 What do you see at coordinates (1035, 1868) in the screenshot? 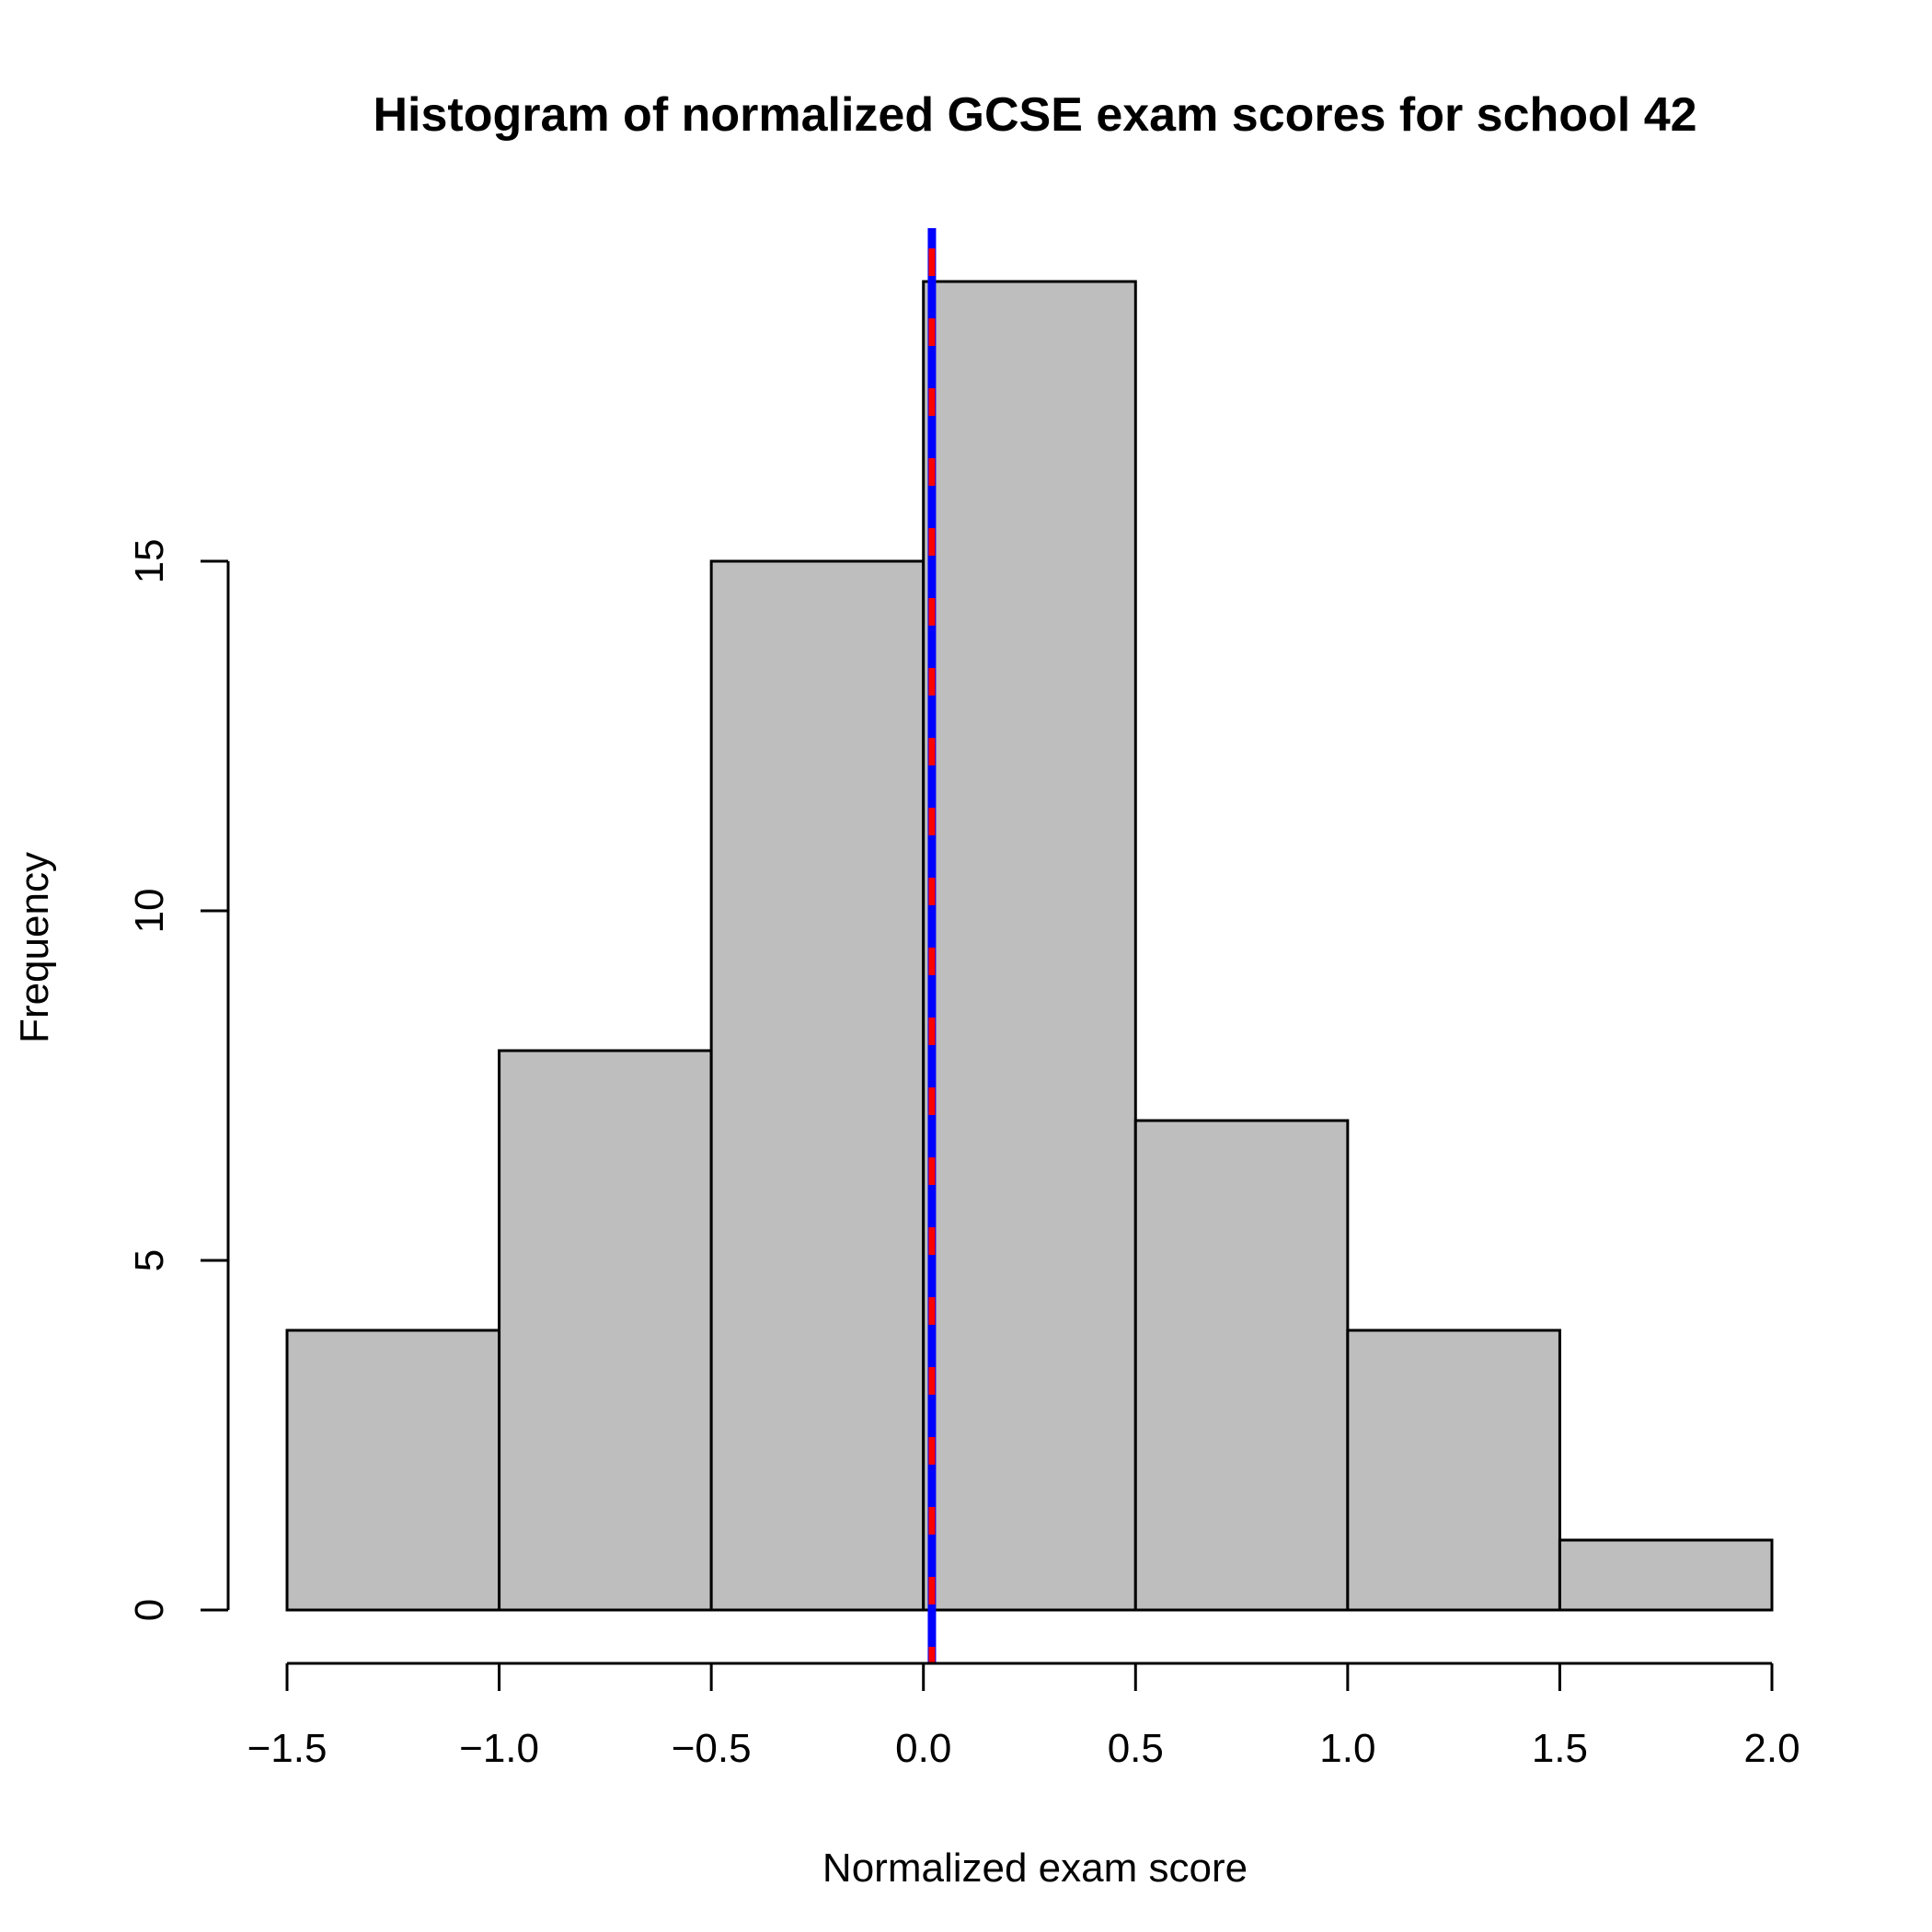
I see `x-axis-label: Normalized exam score` at bounding box center [1035, 1868].